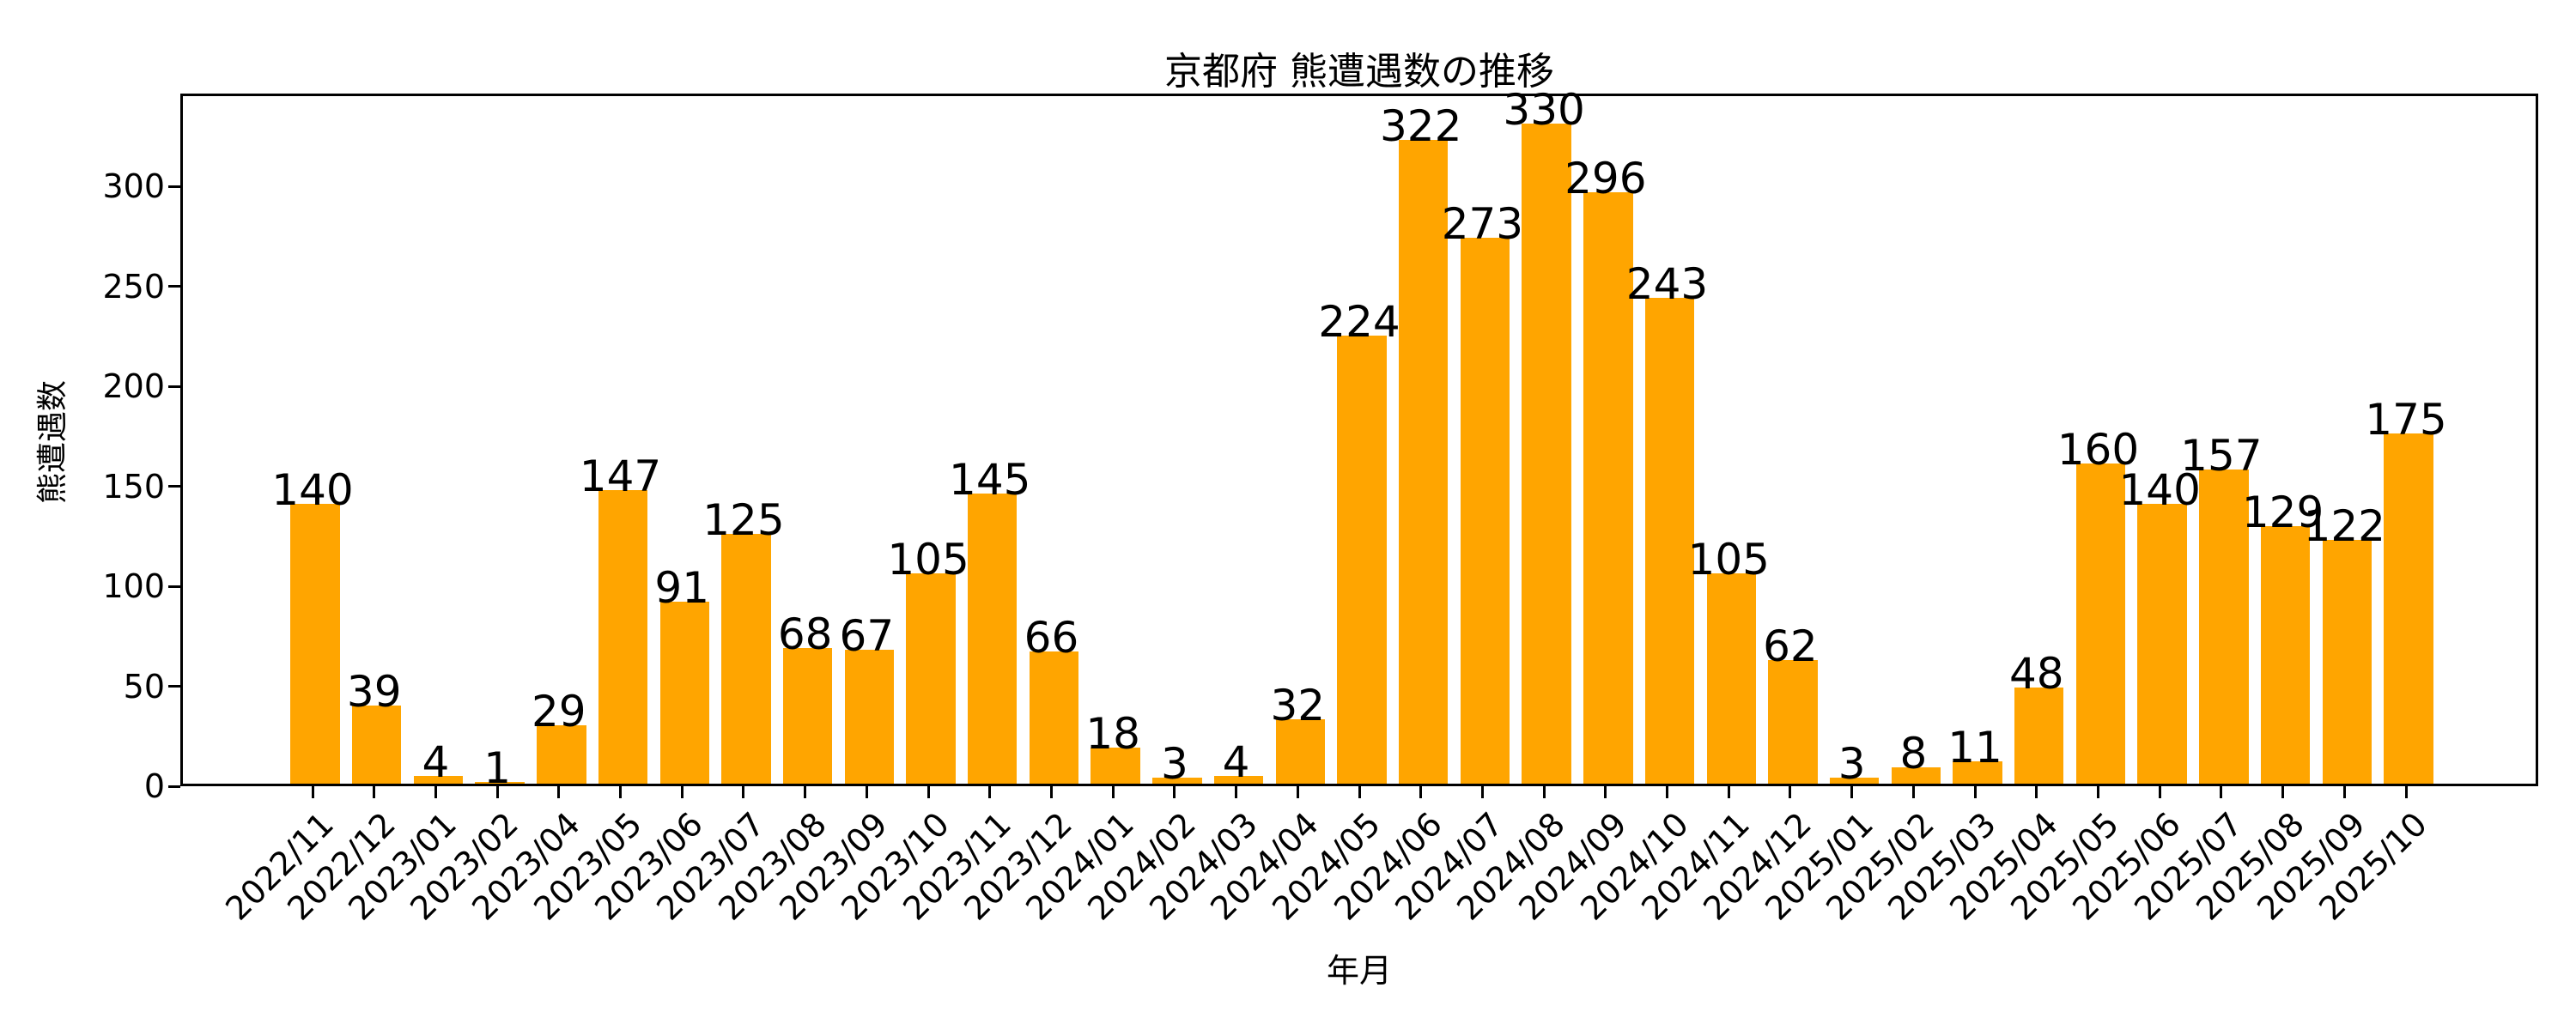 This screenshot has width=2576, height=1030. Describe the element at coordinates (805, 634) in the screenshot. I see `bar-value-label: 68` at that location.